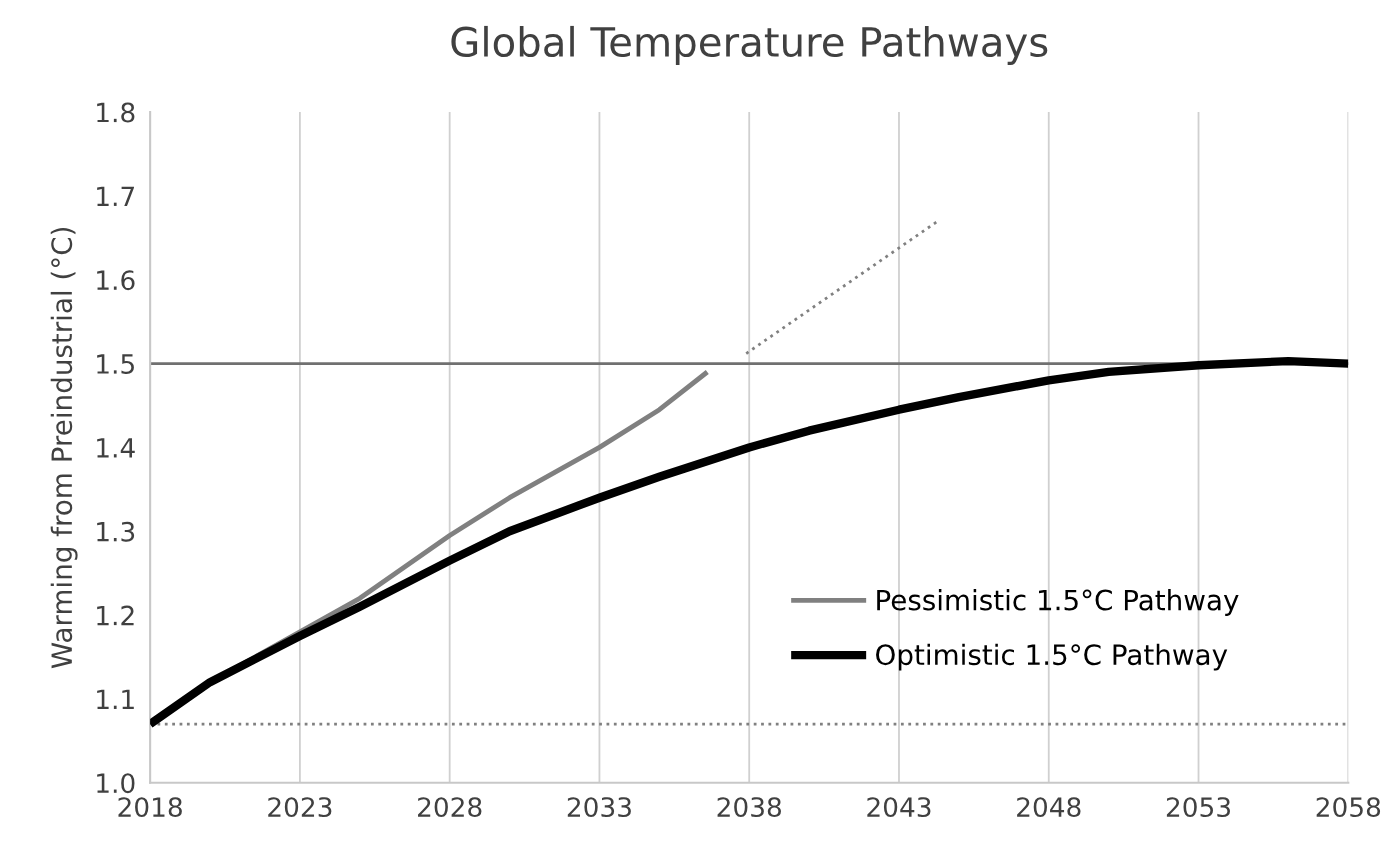 This screenshot has height=849, width=1390. I want to click on y-tick-label: 1.0, so click(116, 783).